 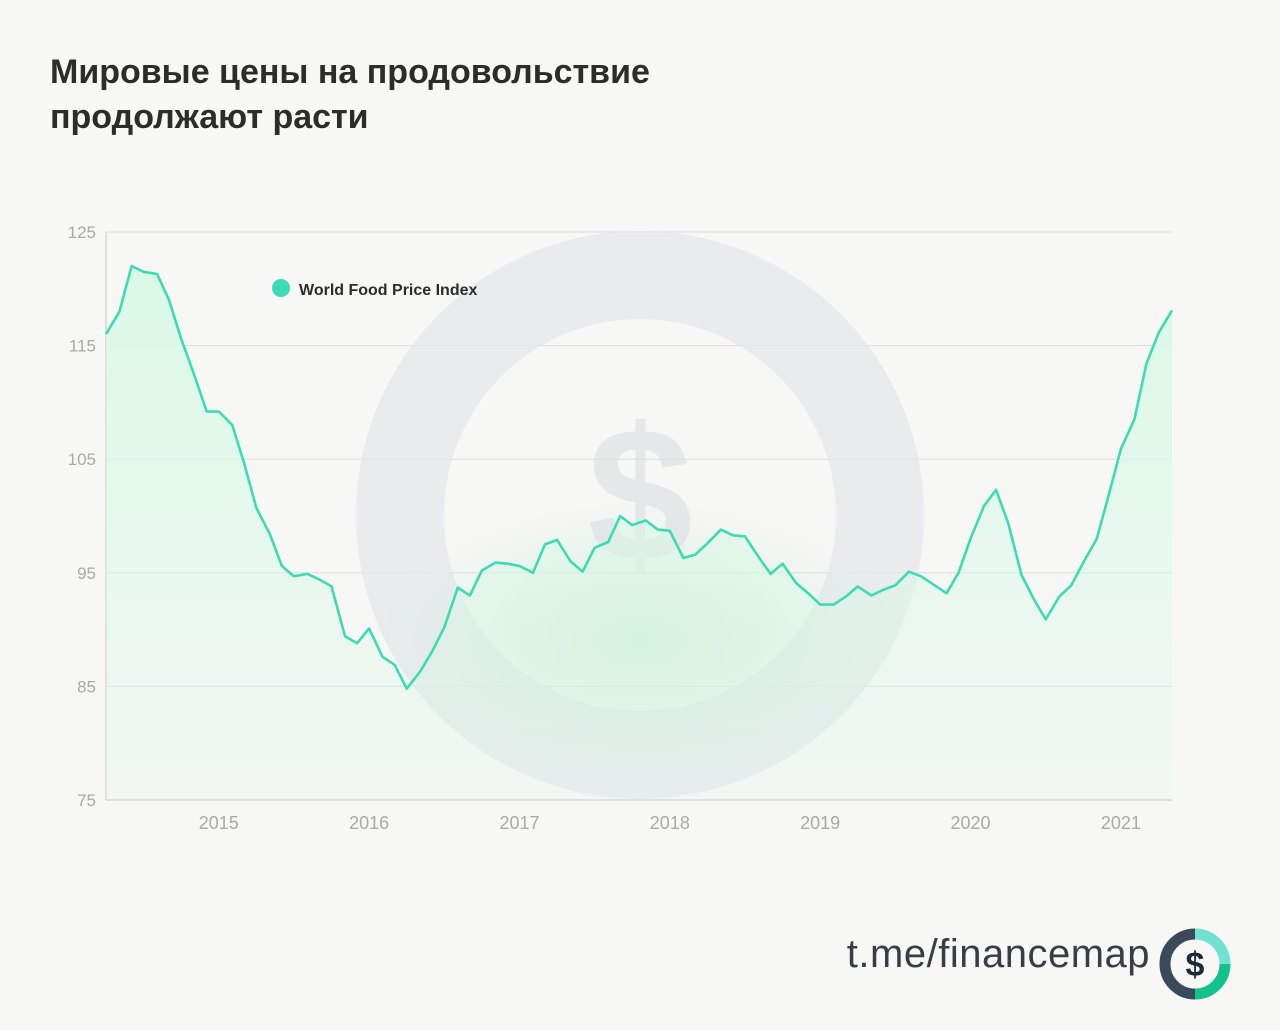 What do you see at coordinates (971, 823) in the screenshot?
I see `x-tick-label: 2020` at bounding box center [971, 823].